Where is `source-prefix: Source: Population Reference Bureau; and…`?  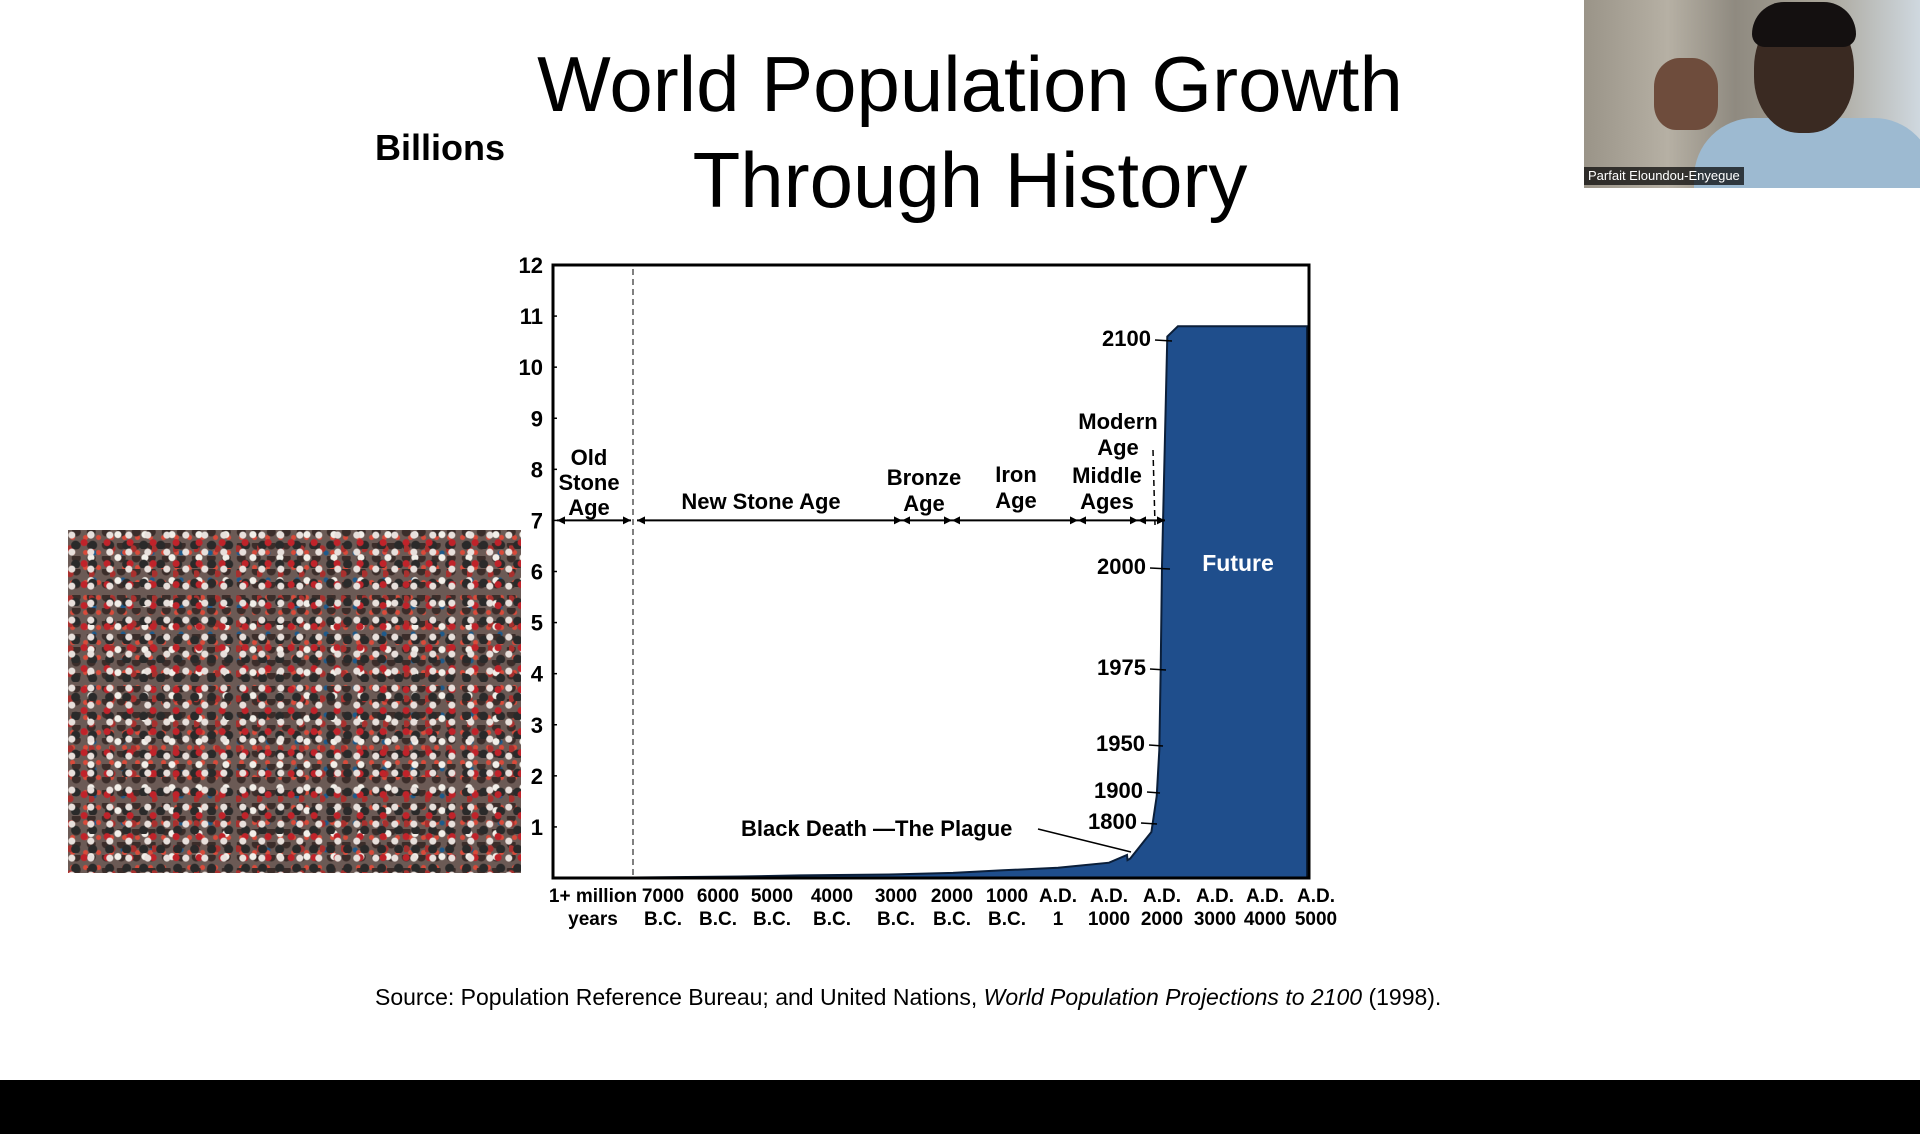 source-prefix: Source: Population Reference Bureau; and… is located at coordinates (679, 997).